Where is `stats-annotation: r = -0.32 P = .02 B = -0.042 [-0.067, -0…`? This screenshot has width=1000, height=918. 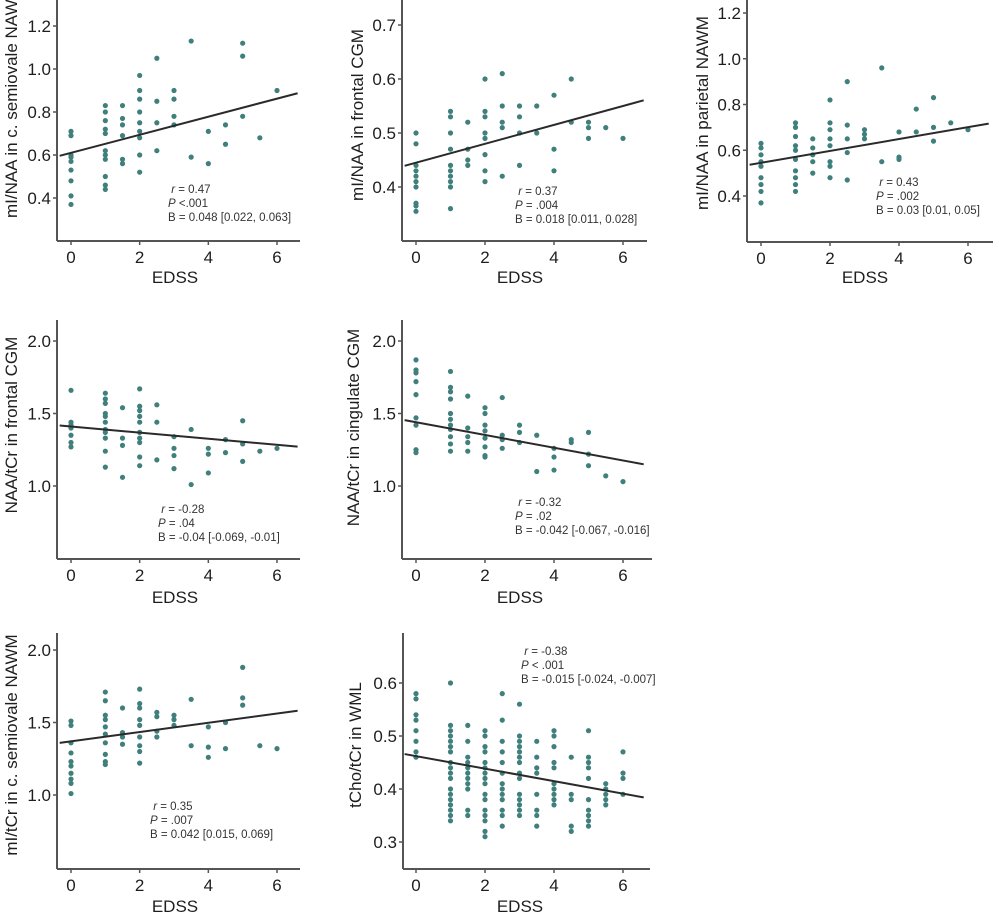 stats-annotation: r = -0.32 P = .02 B = -0.042 [-0.067, -0… is located at coordinates (582, 517).